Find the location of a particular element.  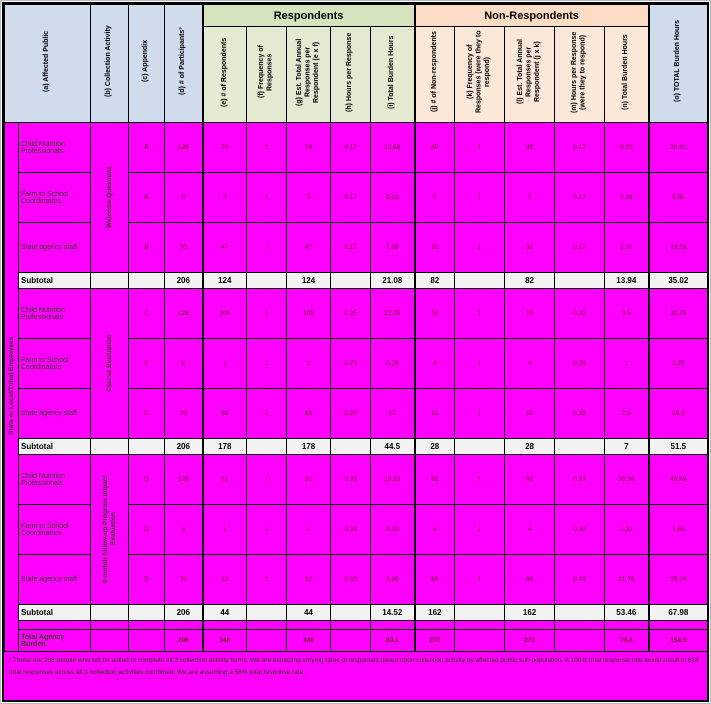

table-cell: 80.1 is located at coordinates (393, 640).